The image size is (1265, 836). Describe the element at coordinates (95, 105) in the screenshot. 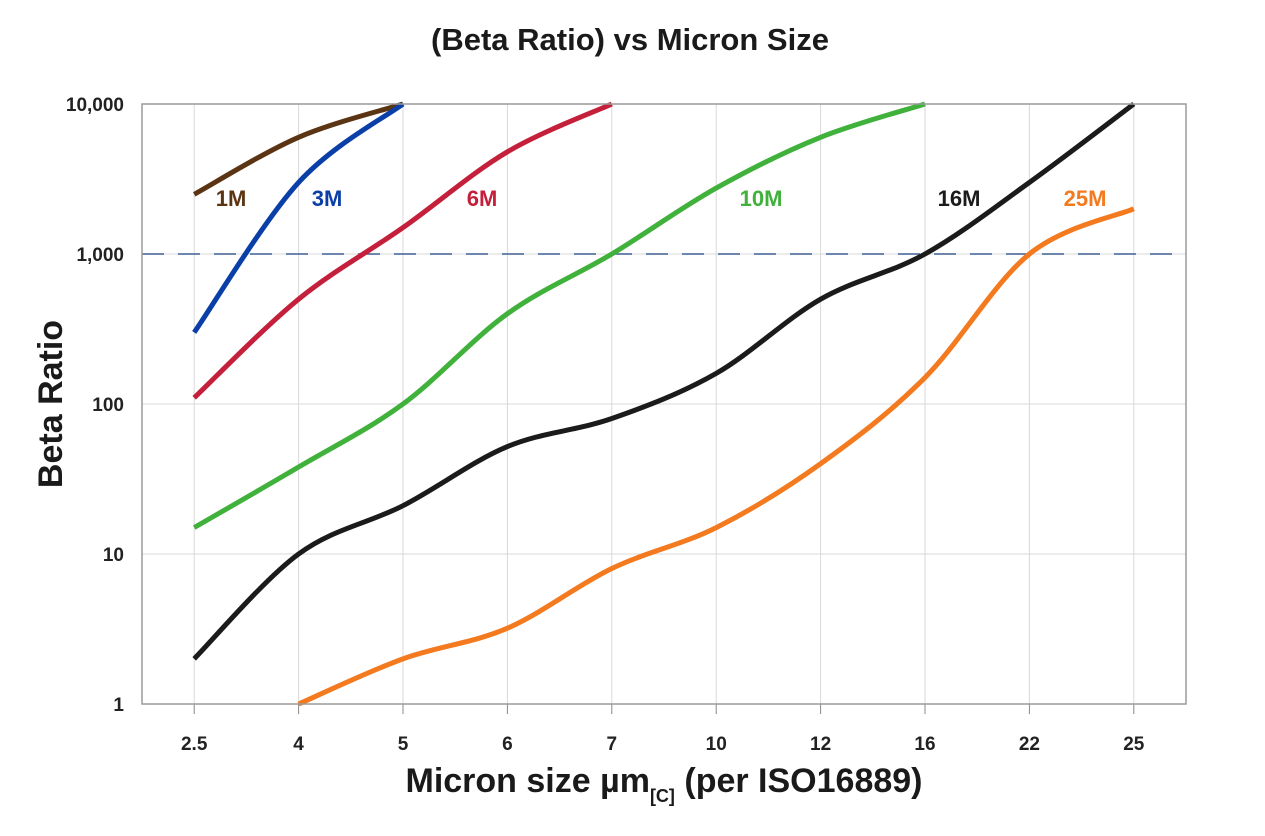

I see `y-tick-label: 10,000` at that location.